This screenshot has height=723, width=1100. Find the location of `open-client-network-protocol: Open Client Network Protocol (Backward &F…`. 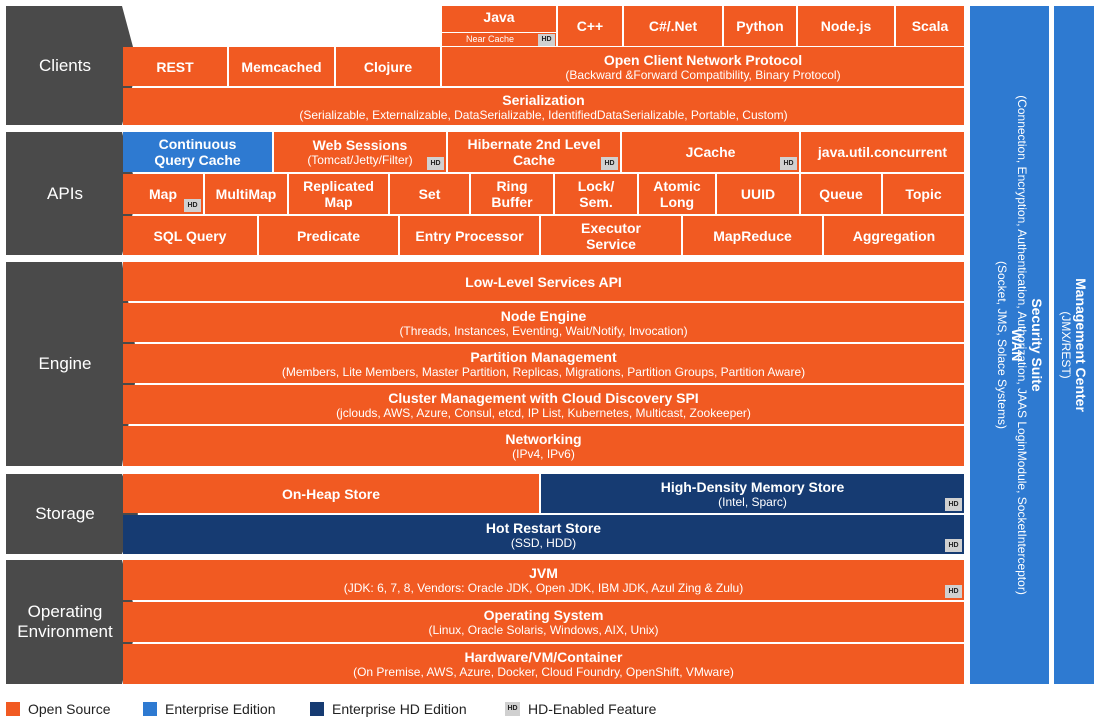

open-client-network-protocol: Open Client Network Protocol (Backward &F… is located at coordinates (703, 66).